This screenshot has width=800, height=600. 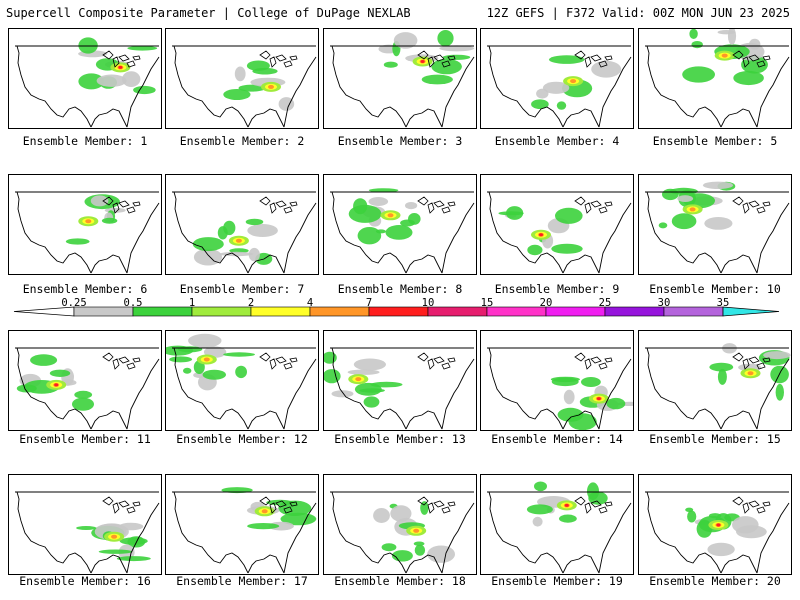 I want to click on colorbar-tick-label: 7, so click(x=369, y=303).